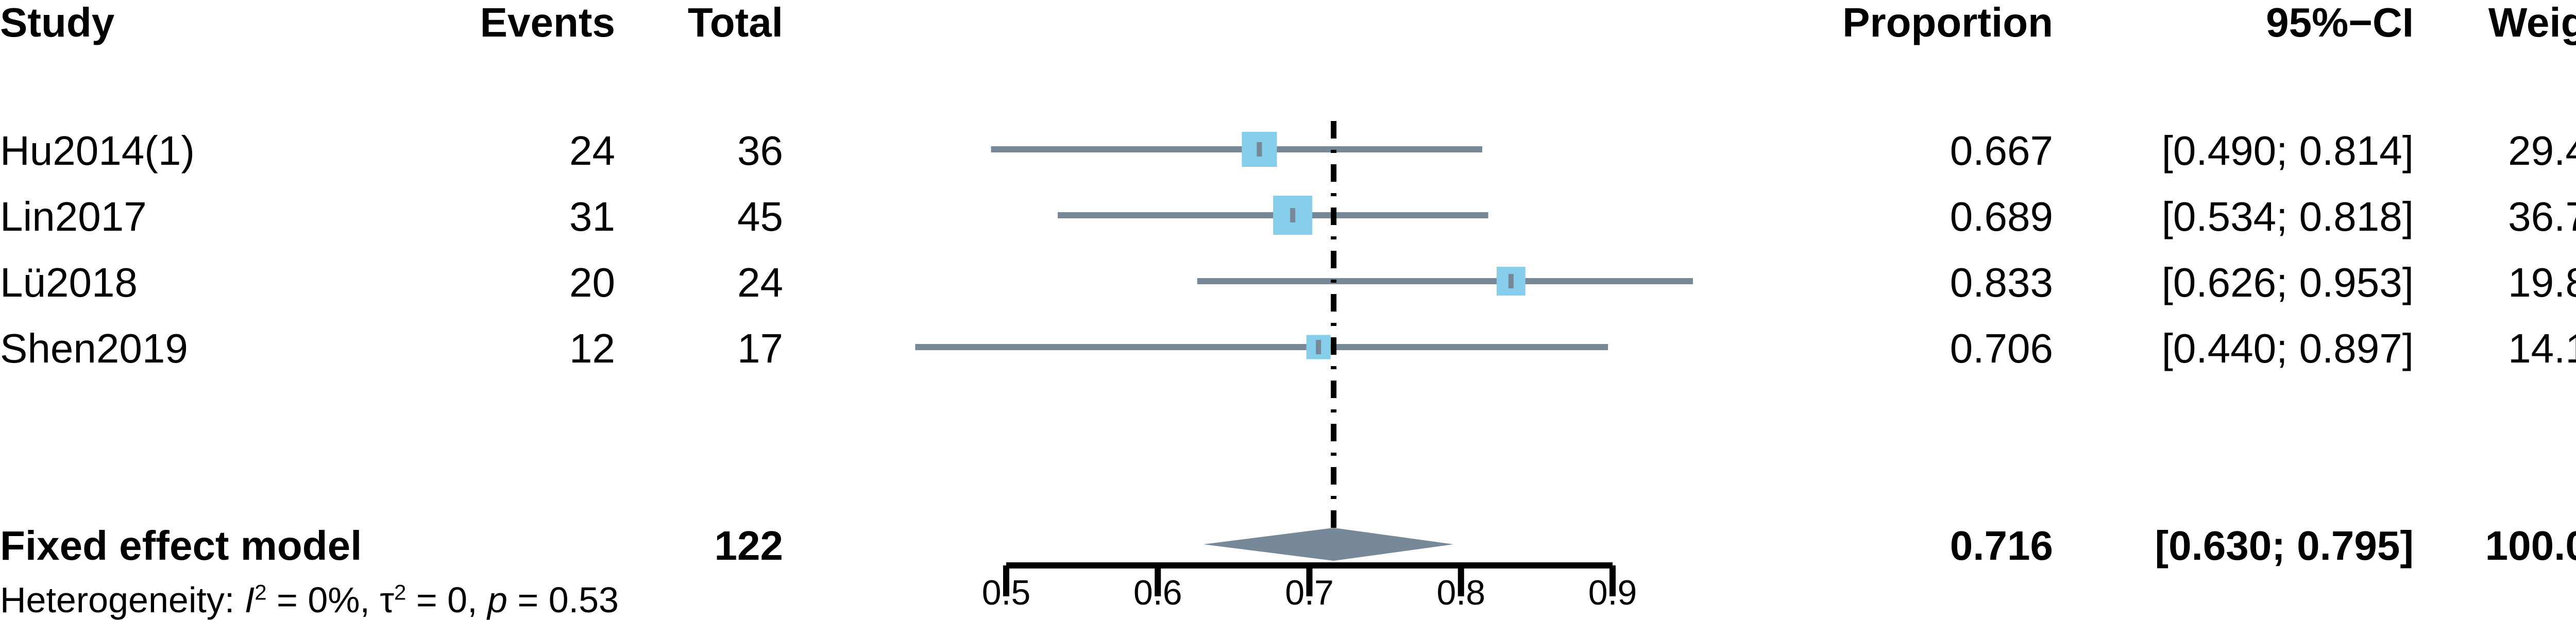 The width and height of the screenshot is (2576, 620). Describe the element at coordinates (748, 546) in the screenshot. I see `pooled-total: 122` at that location.